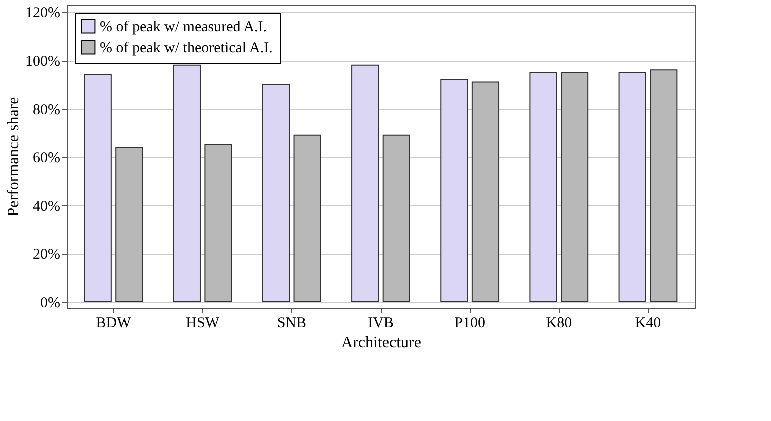  What do you see at coordinates (43, 62) in the screenshot?
I see `y-tick-label: 100%` at bounding box center [43, 62].